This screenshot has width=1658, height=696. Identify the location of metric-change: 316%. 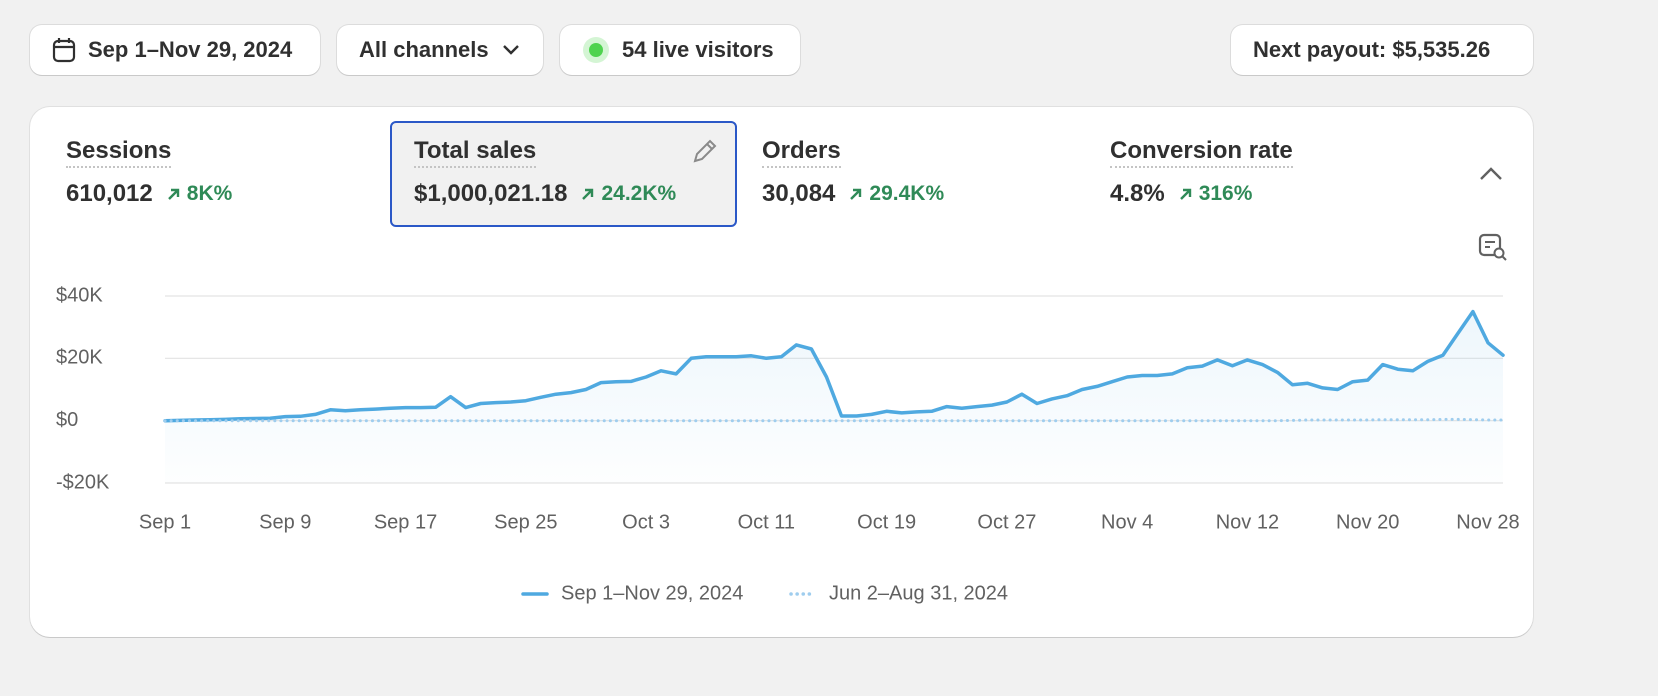
(1225, 193).